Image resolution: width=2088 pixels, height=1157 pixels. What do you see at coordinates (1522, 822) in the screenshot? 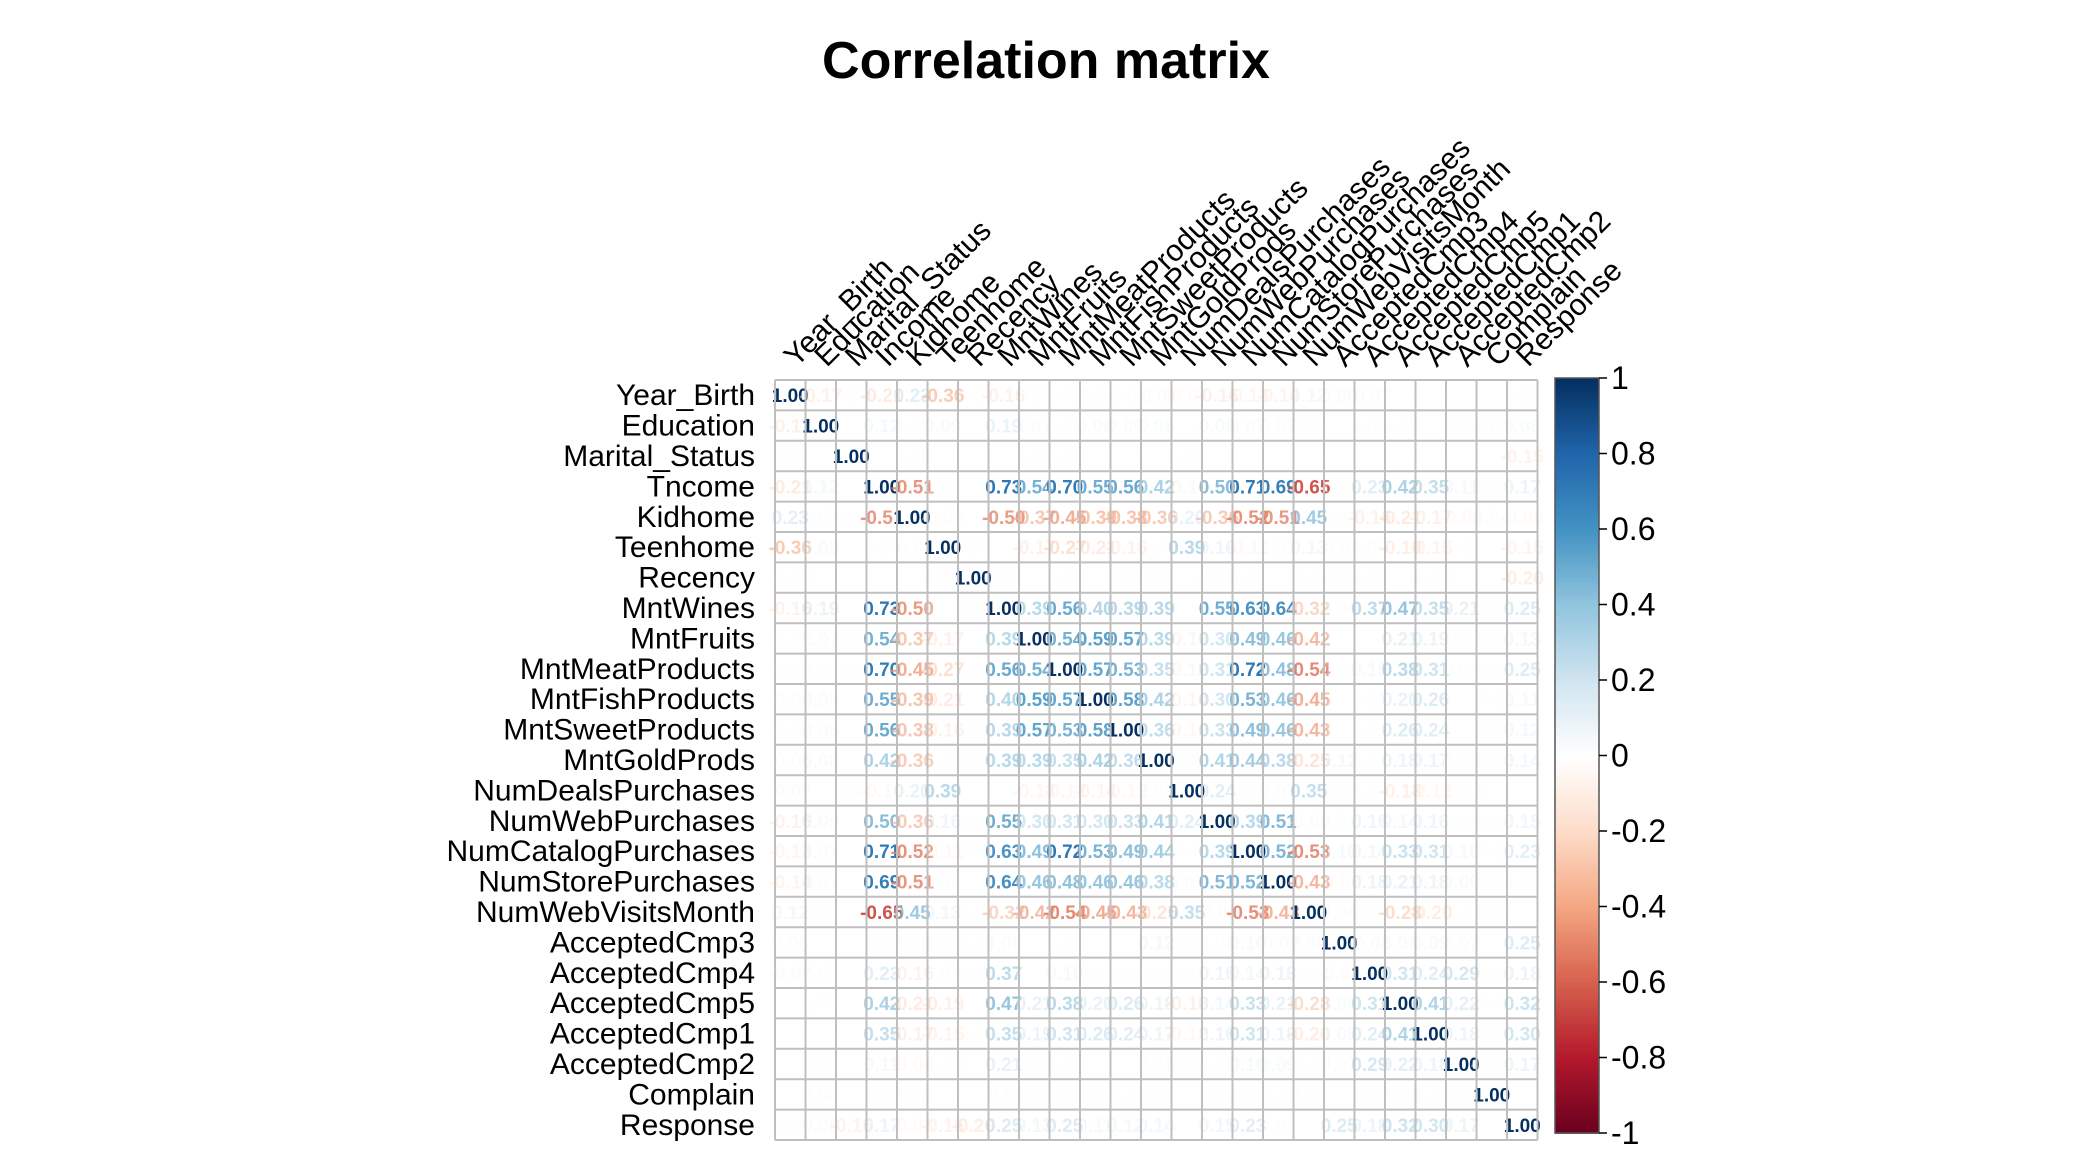
I see `cell-value: 0.15` at bounding box center [1522, 822].